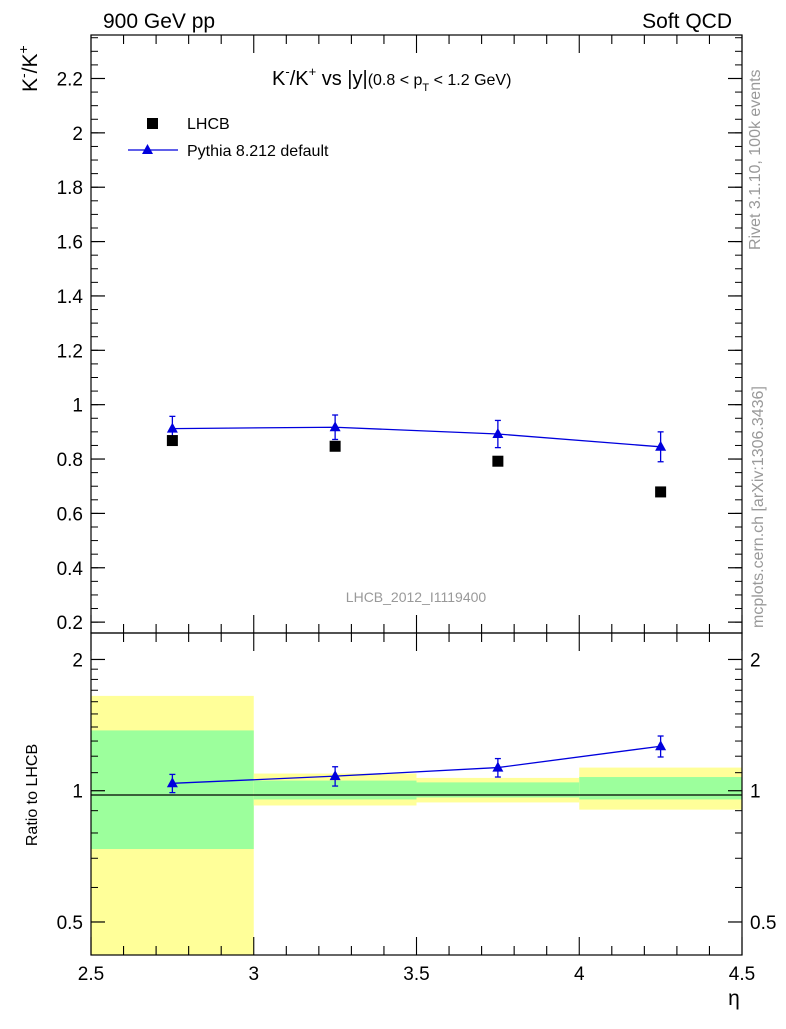  I want to click on main-ylabel-mid: /K, so click(30, 63).